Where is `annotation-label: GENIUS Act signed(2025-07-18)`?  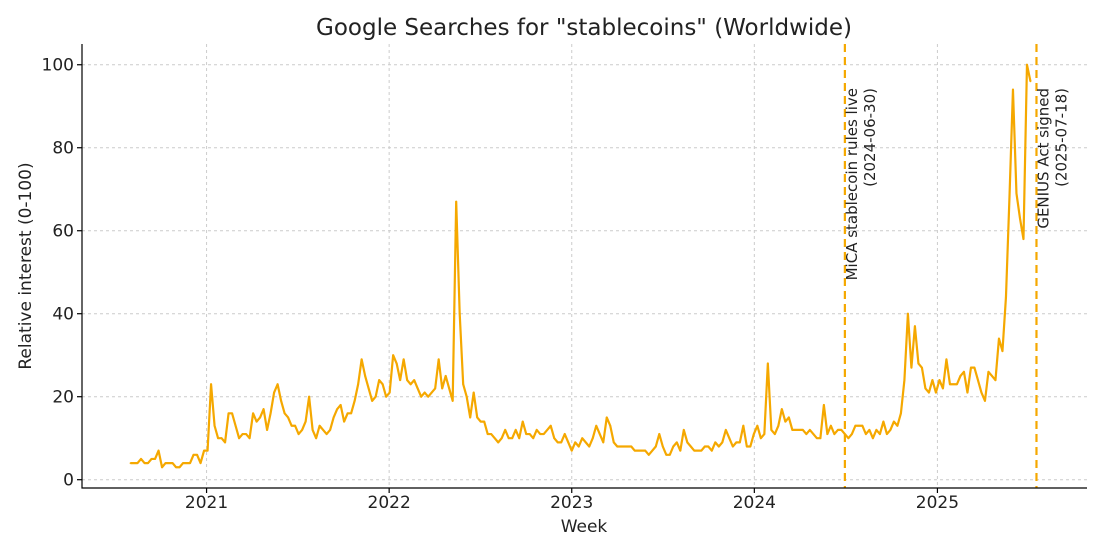 annotation-label: GENIUS Act signed(2025-07-18) is located at coordinates (1052, 158).